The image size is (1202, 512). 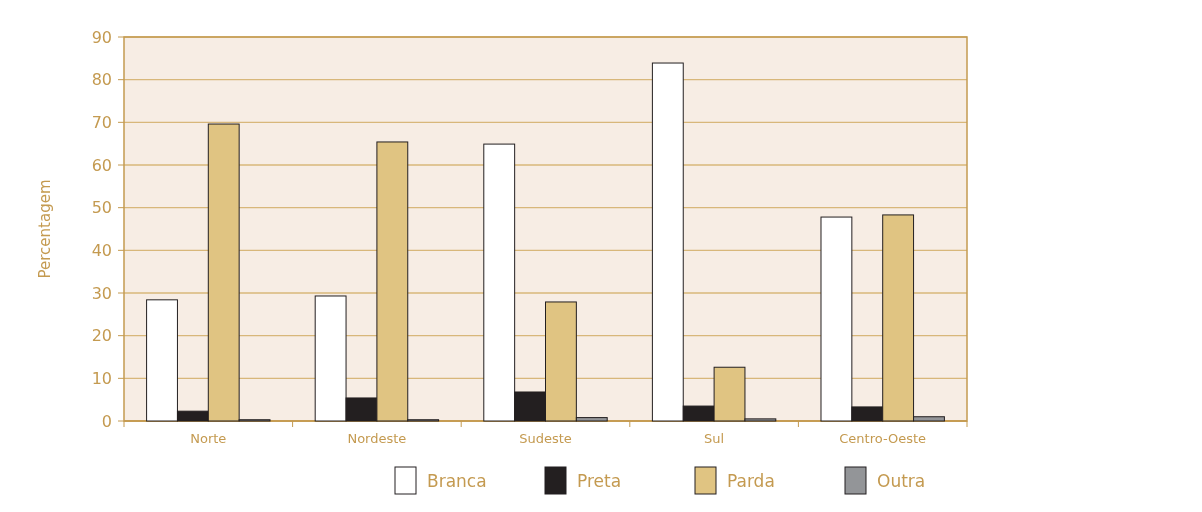 What do you see at coordinates (883, 438) in the screenshot?
I see `x-tick-label: Centro-Oeste` at bounding box center [883, 438].